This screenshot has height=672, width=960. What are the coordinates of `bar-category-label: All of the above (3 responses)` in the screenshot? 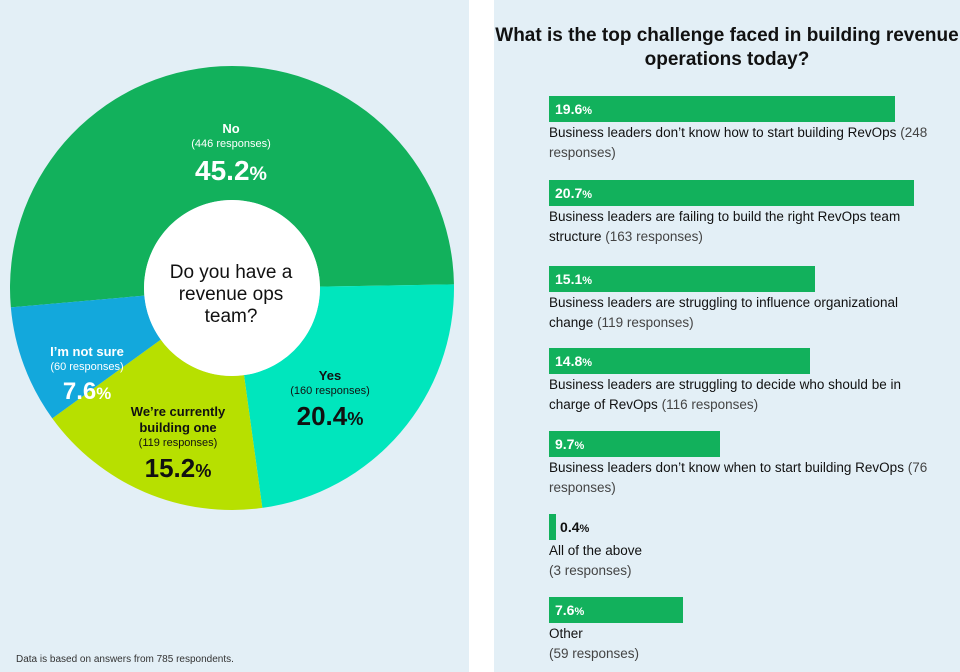 It's located at (739, 561).